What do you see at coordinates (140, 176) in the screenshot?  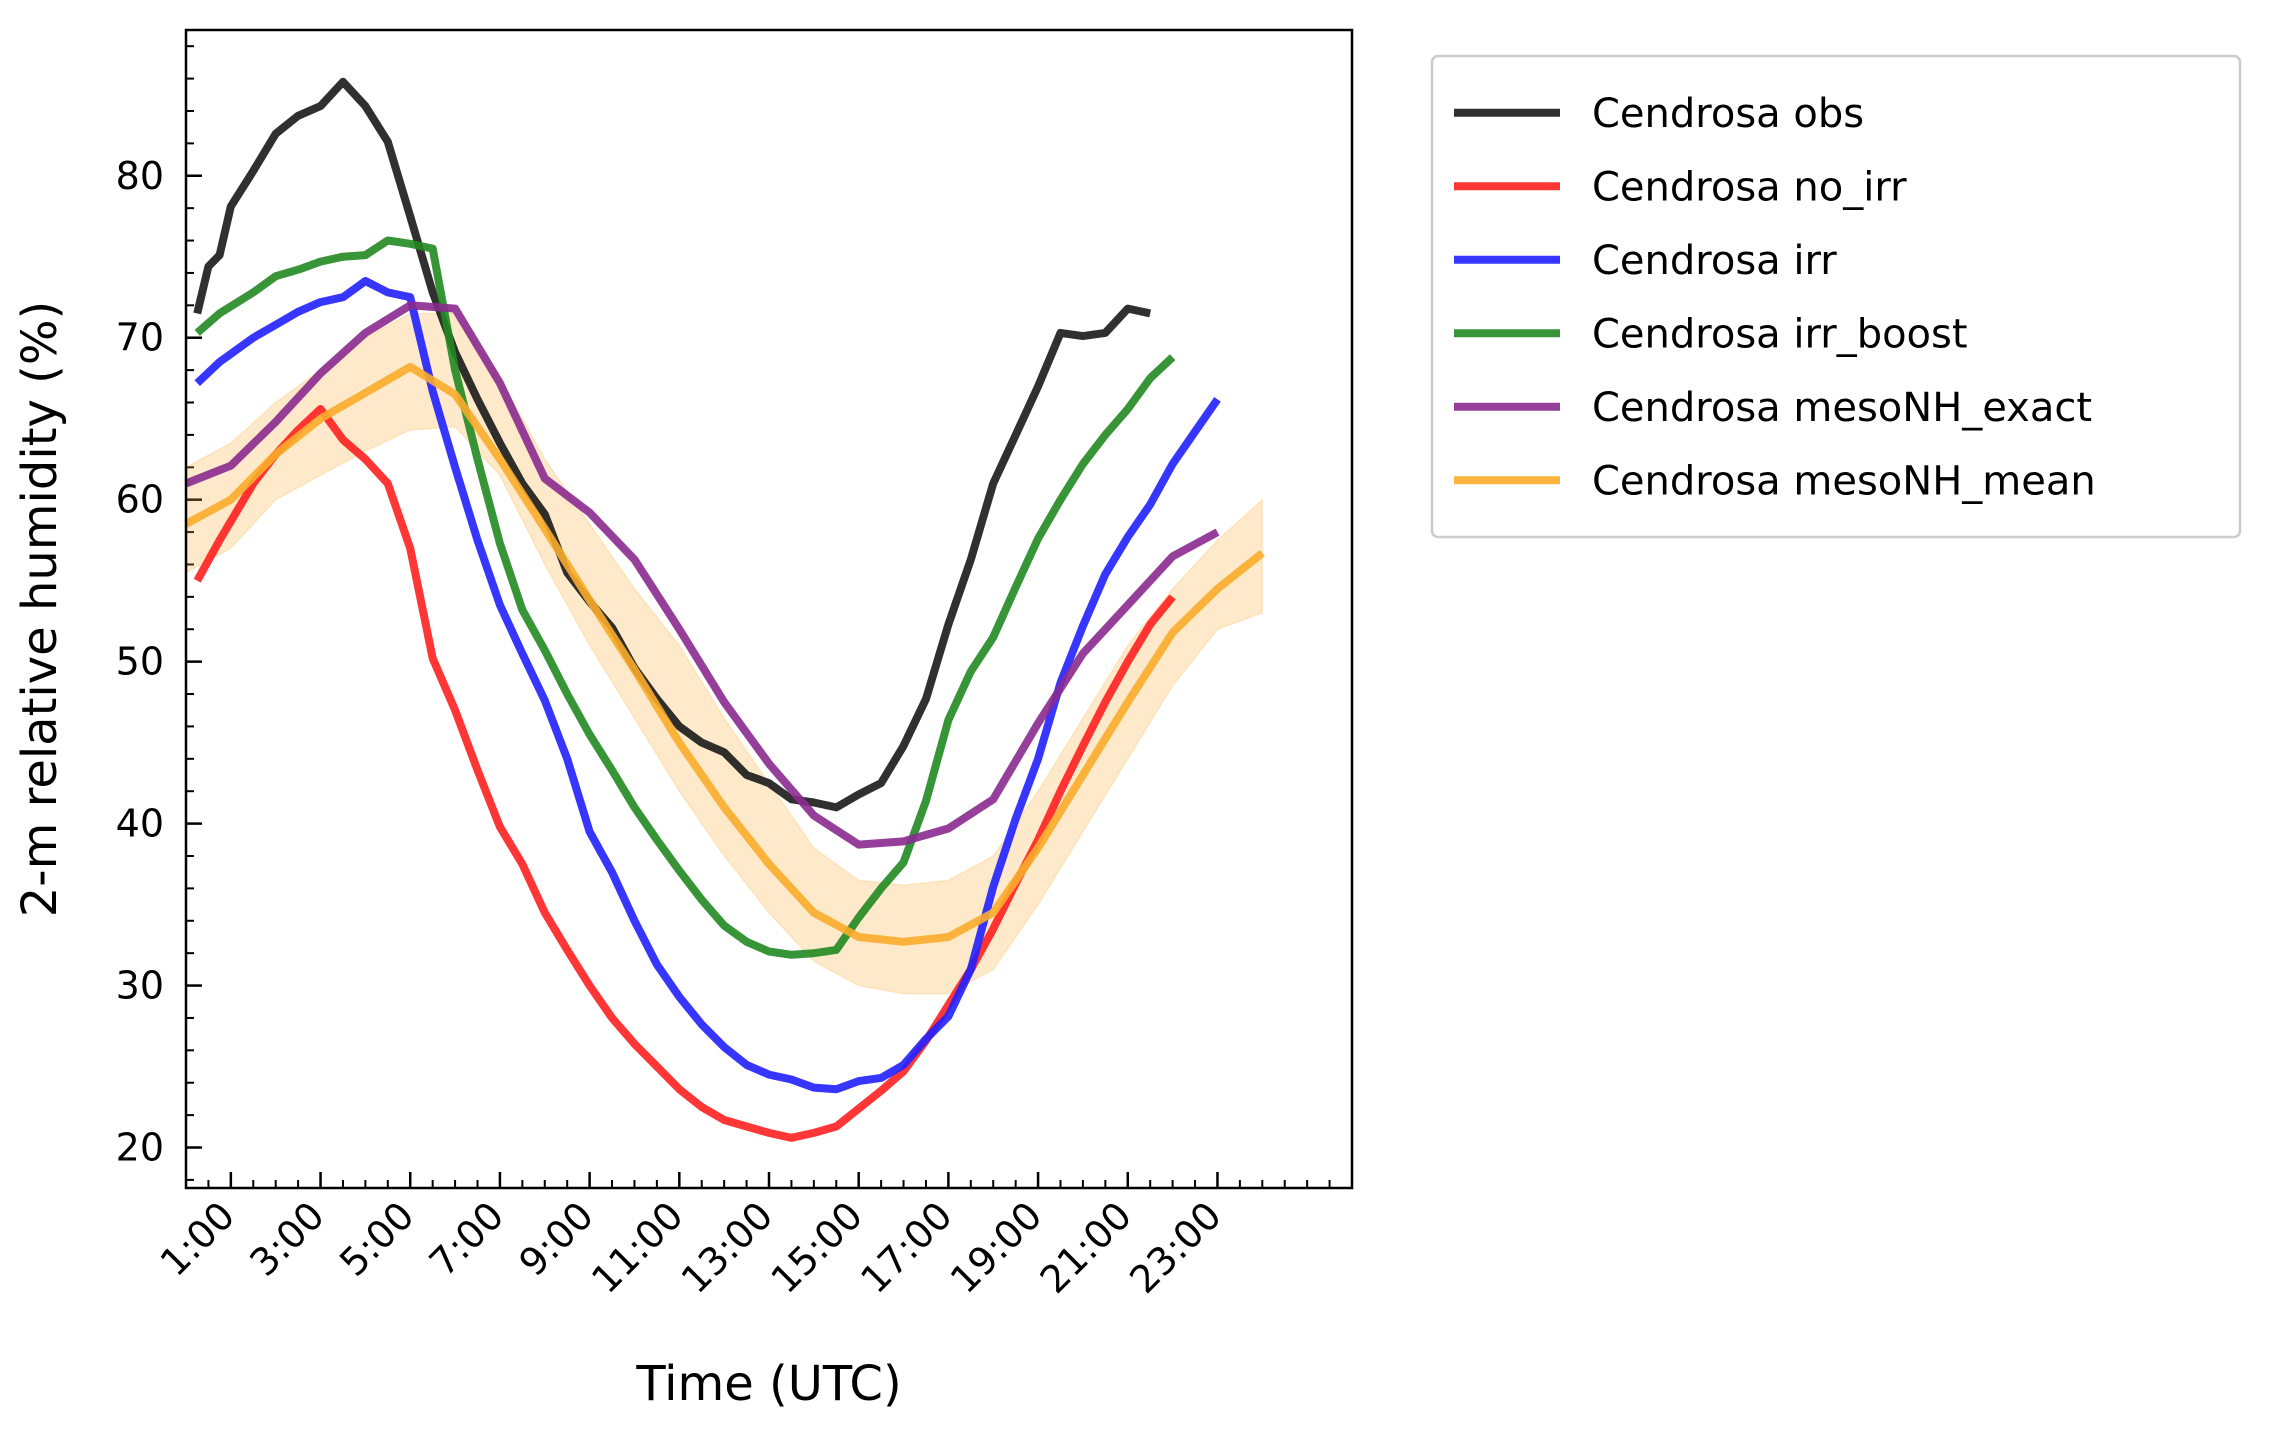 I see `y-tick-label: 80` at bounding box center [140, 176].